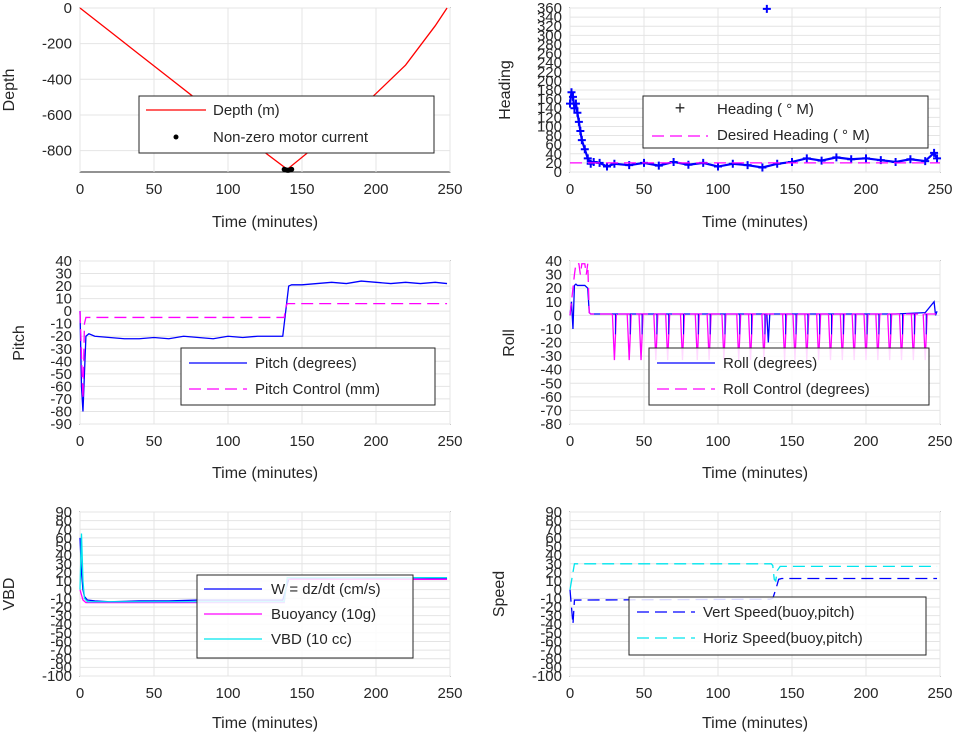  What do you see at coordinates (449, 189) in the screenshot?
I see `depth-x-tick-label: 250` at bounding box center [449, 189].